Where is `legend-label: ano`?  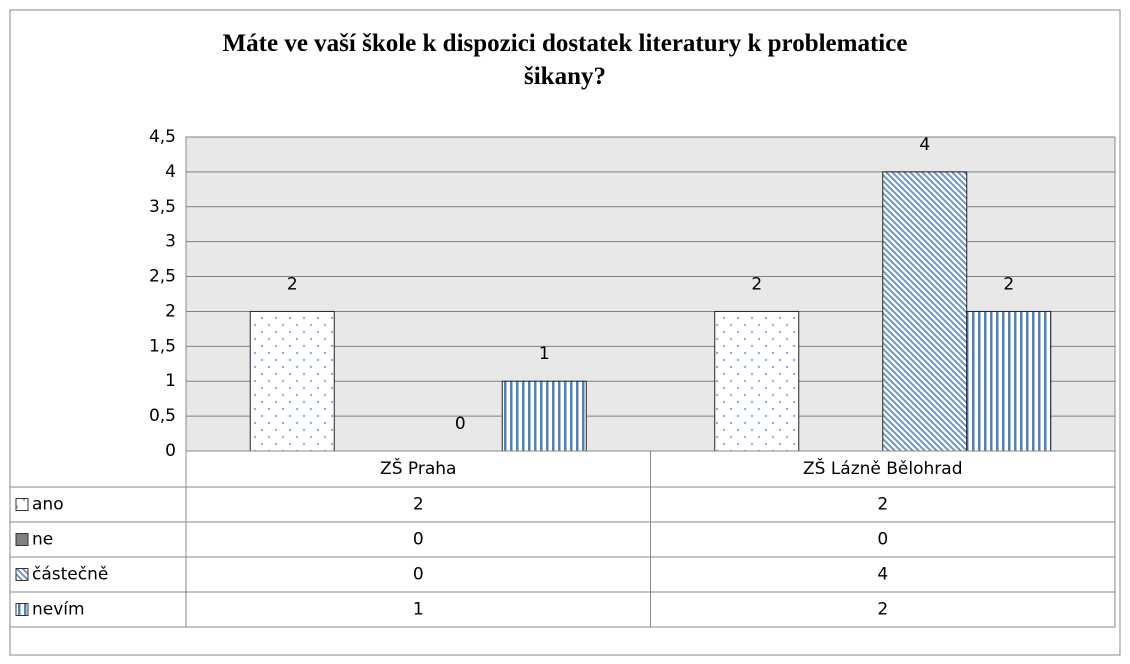 legend-label: ano is located at coordinates (48, 505).